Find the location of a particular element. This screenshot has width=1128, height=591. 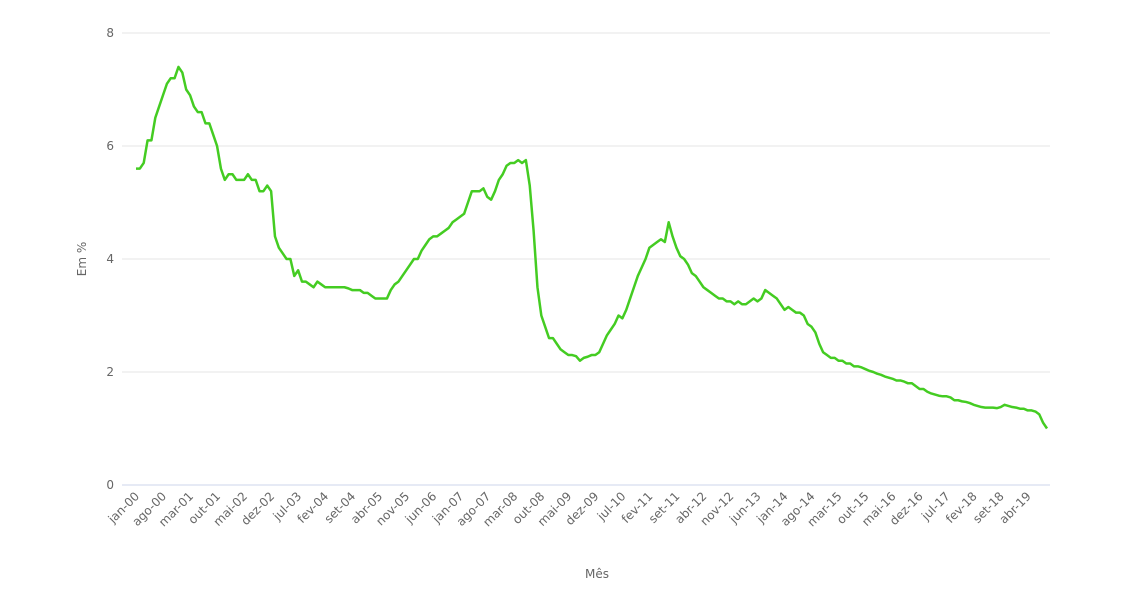

y-tick-label: 4 is located at coordinates (110, 259).